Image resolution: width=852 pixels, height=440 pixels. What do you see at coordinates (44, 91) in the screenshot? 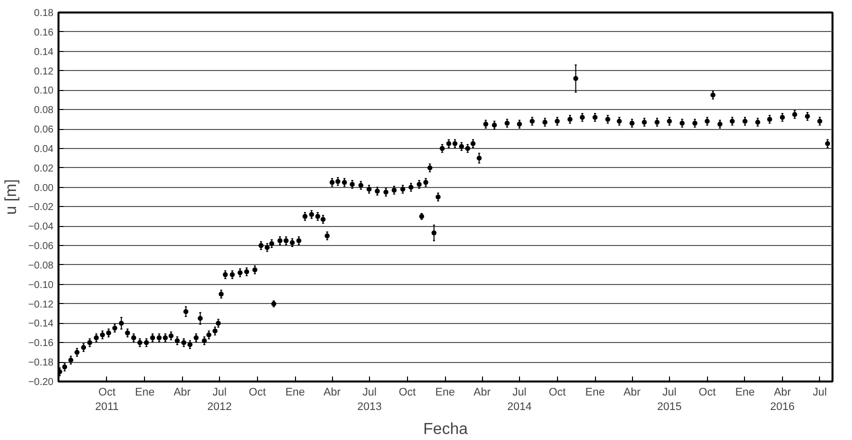
I see `y-tick-label: 0.10` at bounding box center [44, 91].